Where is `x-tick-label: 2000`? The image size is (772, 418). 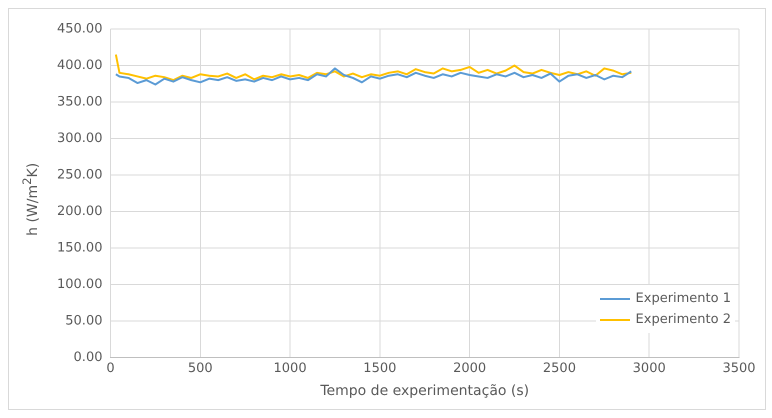 x-tick-label: 2000 is located at coordinates (469, 368).